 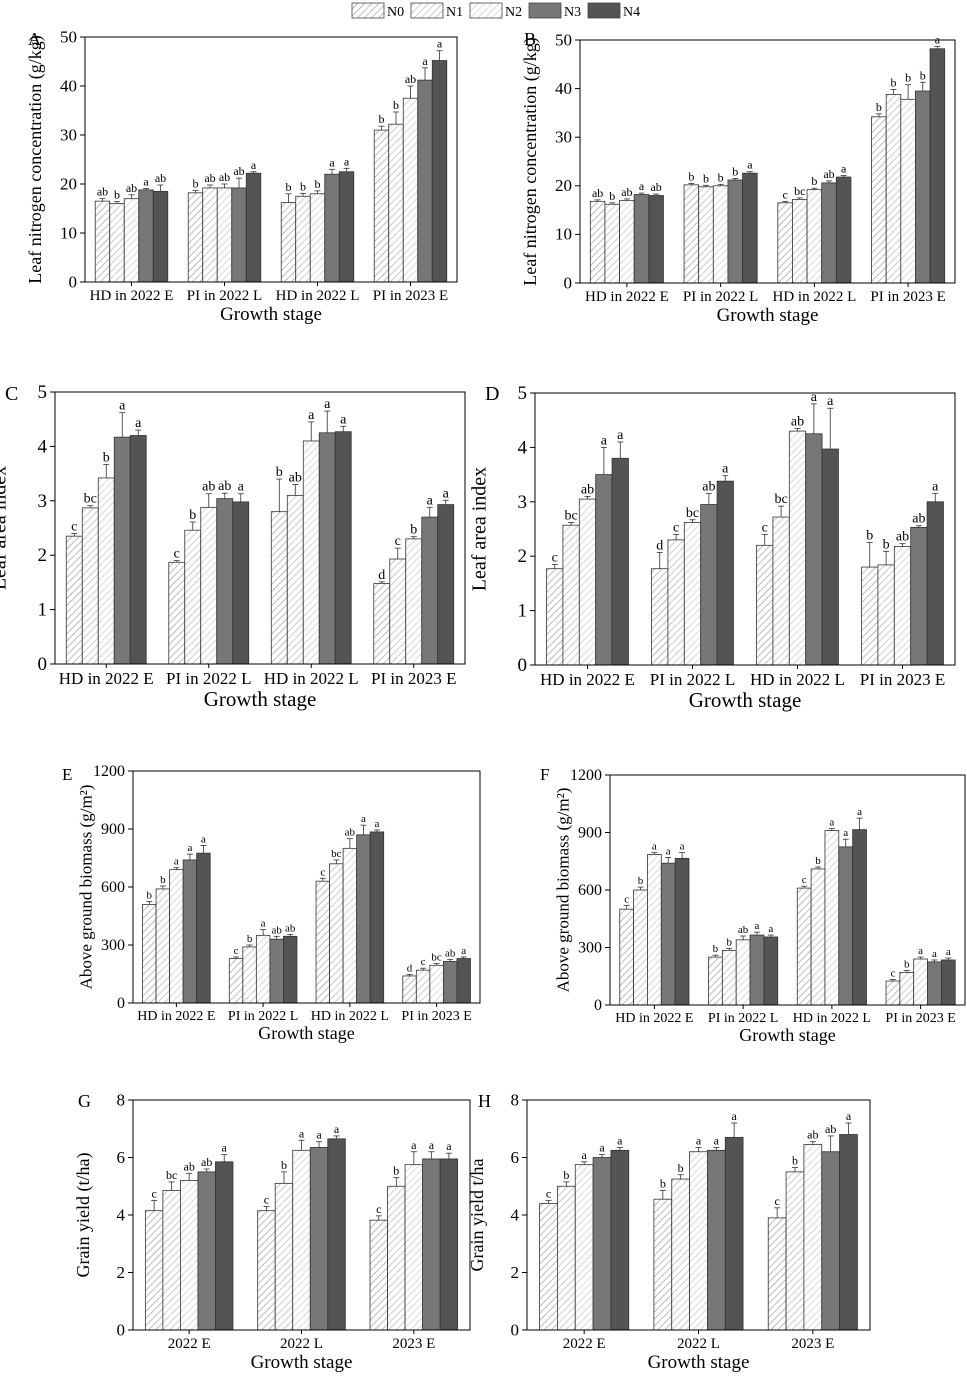 What do you see at coordinates (812, 1344) in the screenshot?
I see `x-tick-label: 2023 E` at bounding box center [812, 1344].